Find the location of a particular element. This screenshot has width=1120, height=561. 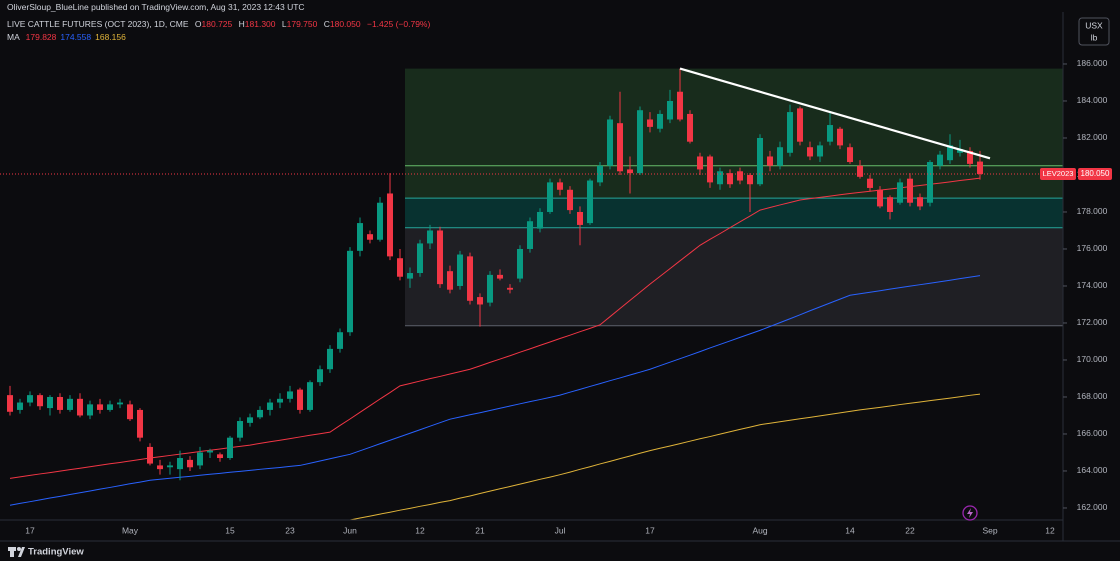

y-tick-label: 186.000 is located at coordinates (1092, 63).